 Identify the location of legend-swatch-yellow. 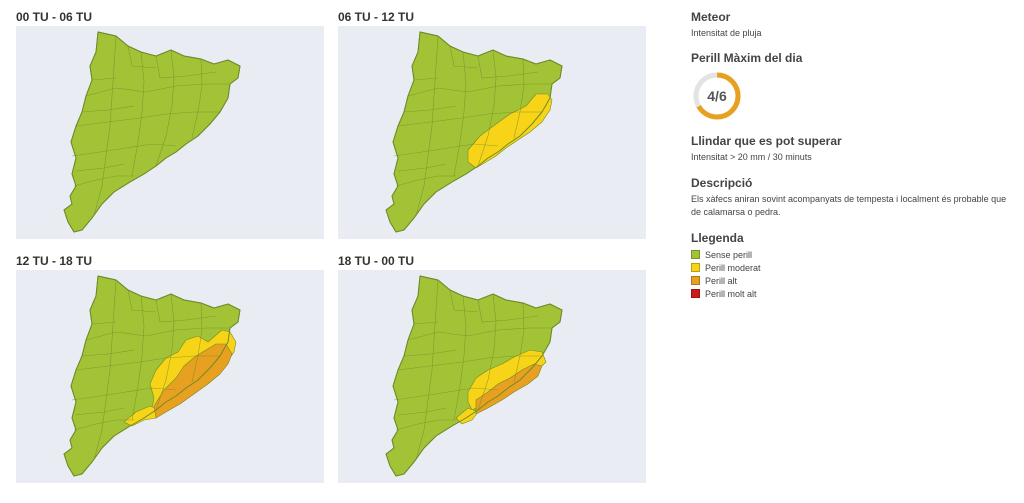
(695, 267).